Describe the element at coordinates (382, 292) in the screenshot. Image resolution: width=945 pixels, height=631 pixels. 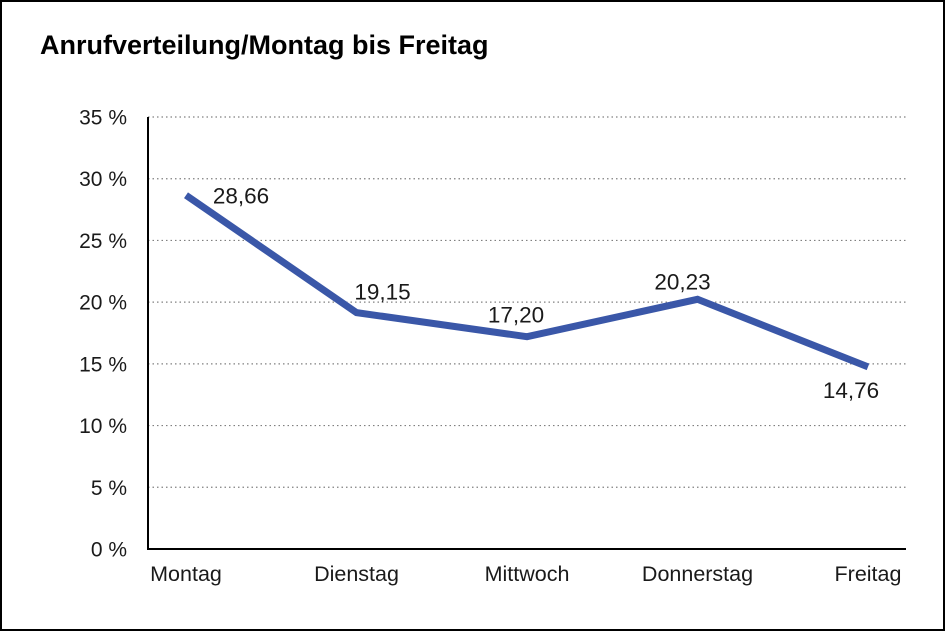
I see `data-point-label: 19,15` at that location.